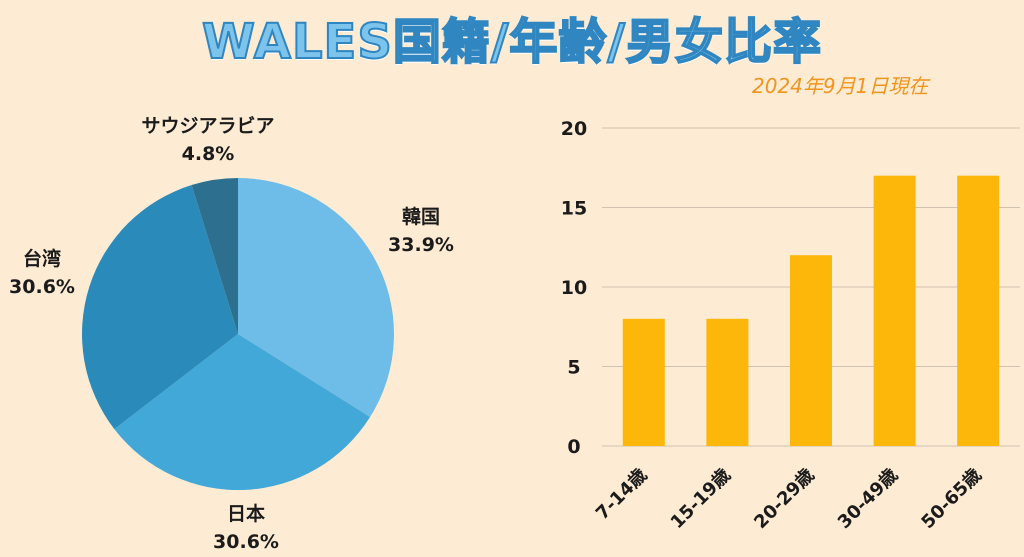 The image size is (1024, 557). What do you see at coordinates (621, 494) in the screenshot?
I see `x-tick-label: 7-14歳` at bounding box center [621, 494].